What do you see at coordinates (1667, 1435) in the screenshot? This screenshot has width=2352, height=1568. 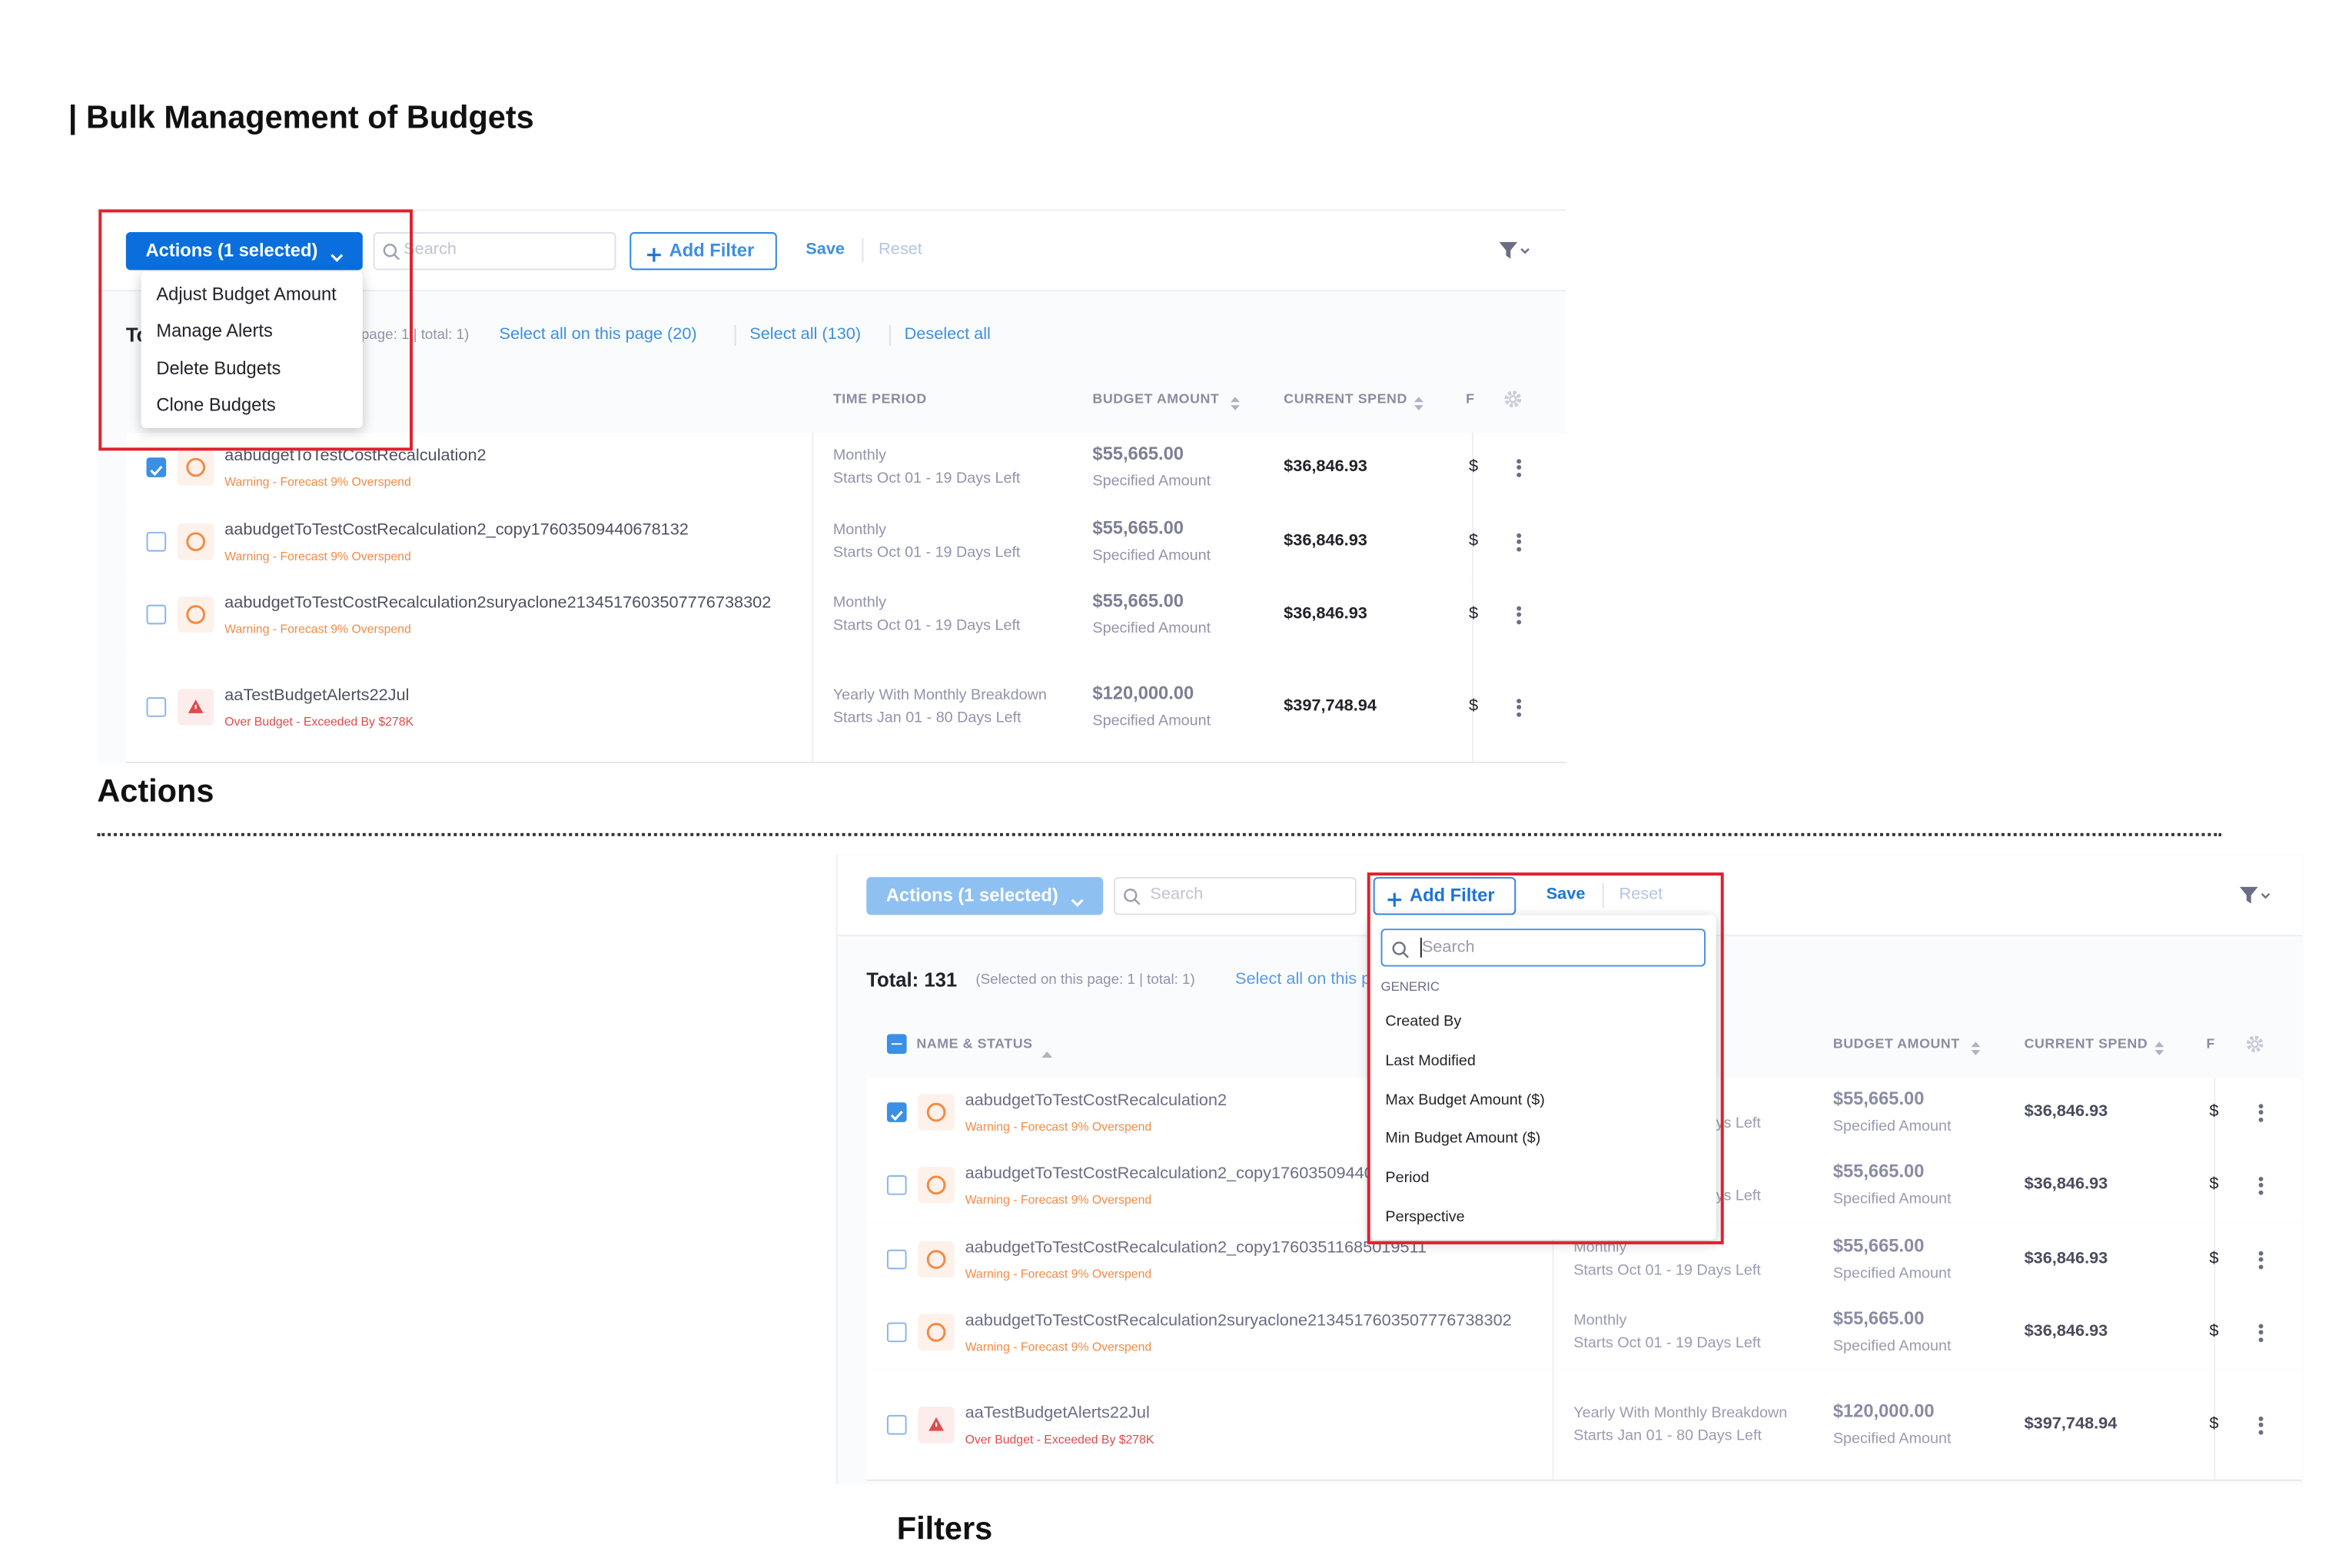 I see `time-period: Starts Jan 01 - 80 Days Left` at bounding box center [1667, 1435].